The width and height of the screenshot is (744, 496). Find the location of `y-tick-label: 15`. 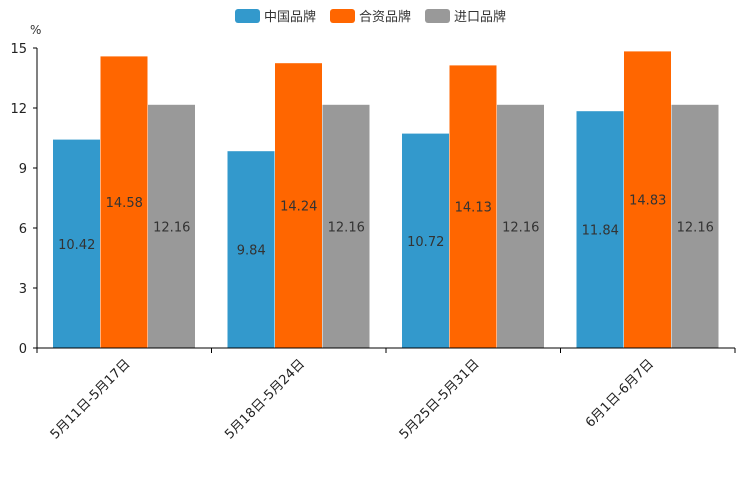

y-tick-label: 15 is located at coordinates (18, 49).